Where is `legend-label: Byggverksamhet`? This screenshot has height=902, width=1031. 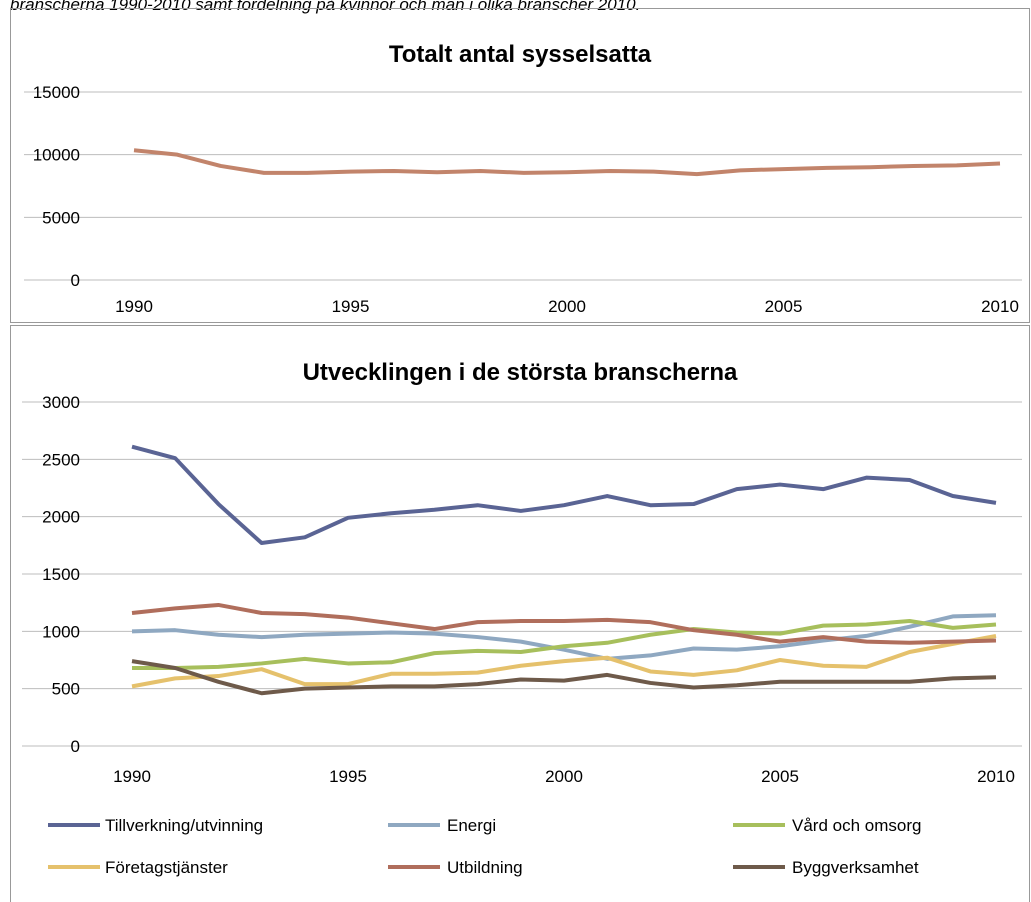 legend-label: Byggverksamhet is located at coordinates (855, 867).